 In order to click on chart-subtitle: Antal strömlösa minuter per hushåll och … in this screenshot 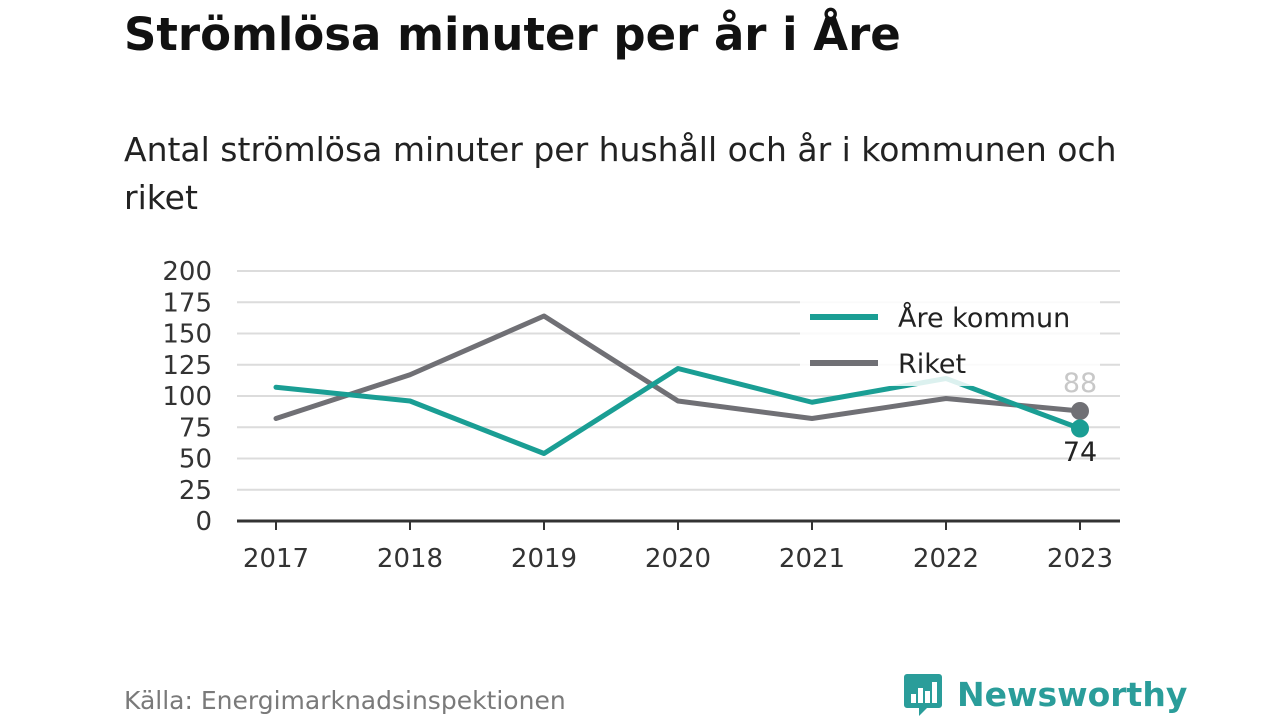, I will do `click(620, 173)`.